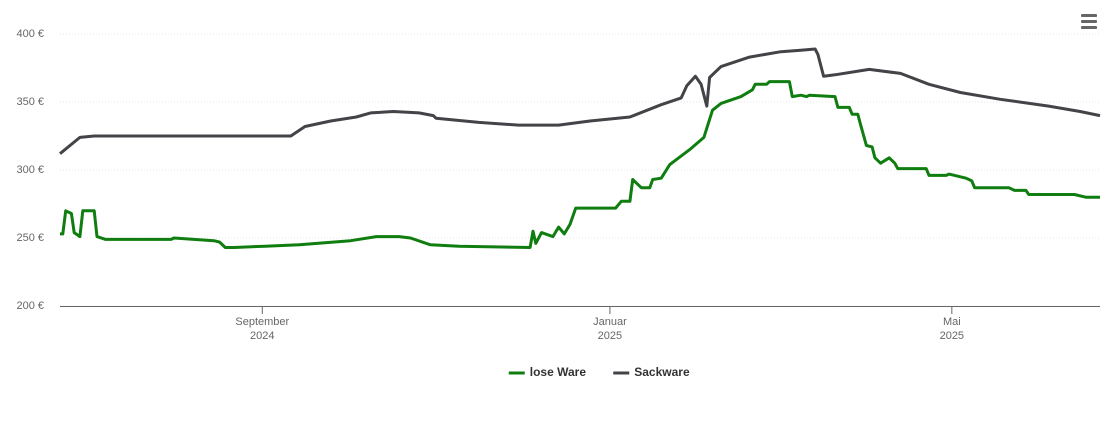 The width and height of the screenshot is (1110, 423). What do you see at coordinates (30, 170) in the screenshot?
I see `y-tick-label: 300 €` at bounding box center [30, 170].